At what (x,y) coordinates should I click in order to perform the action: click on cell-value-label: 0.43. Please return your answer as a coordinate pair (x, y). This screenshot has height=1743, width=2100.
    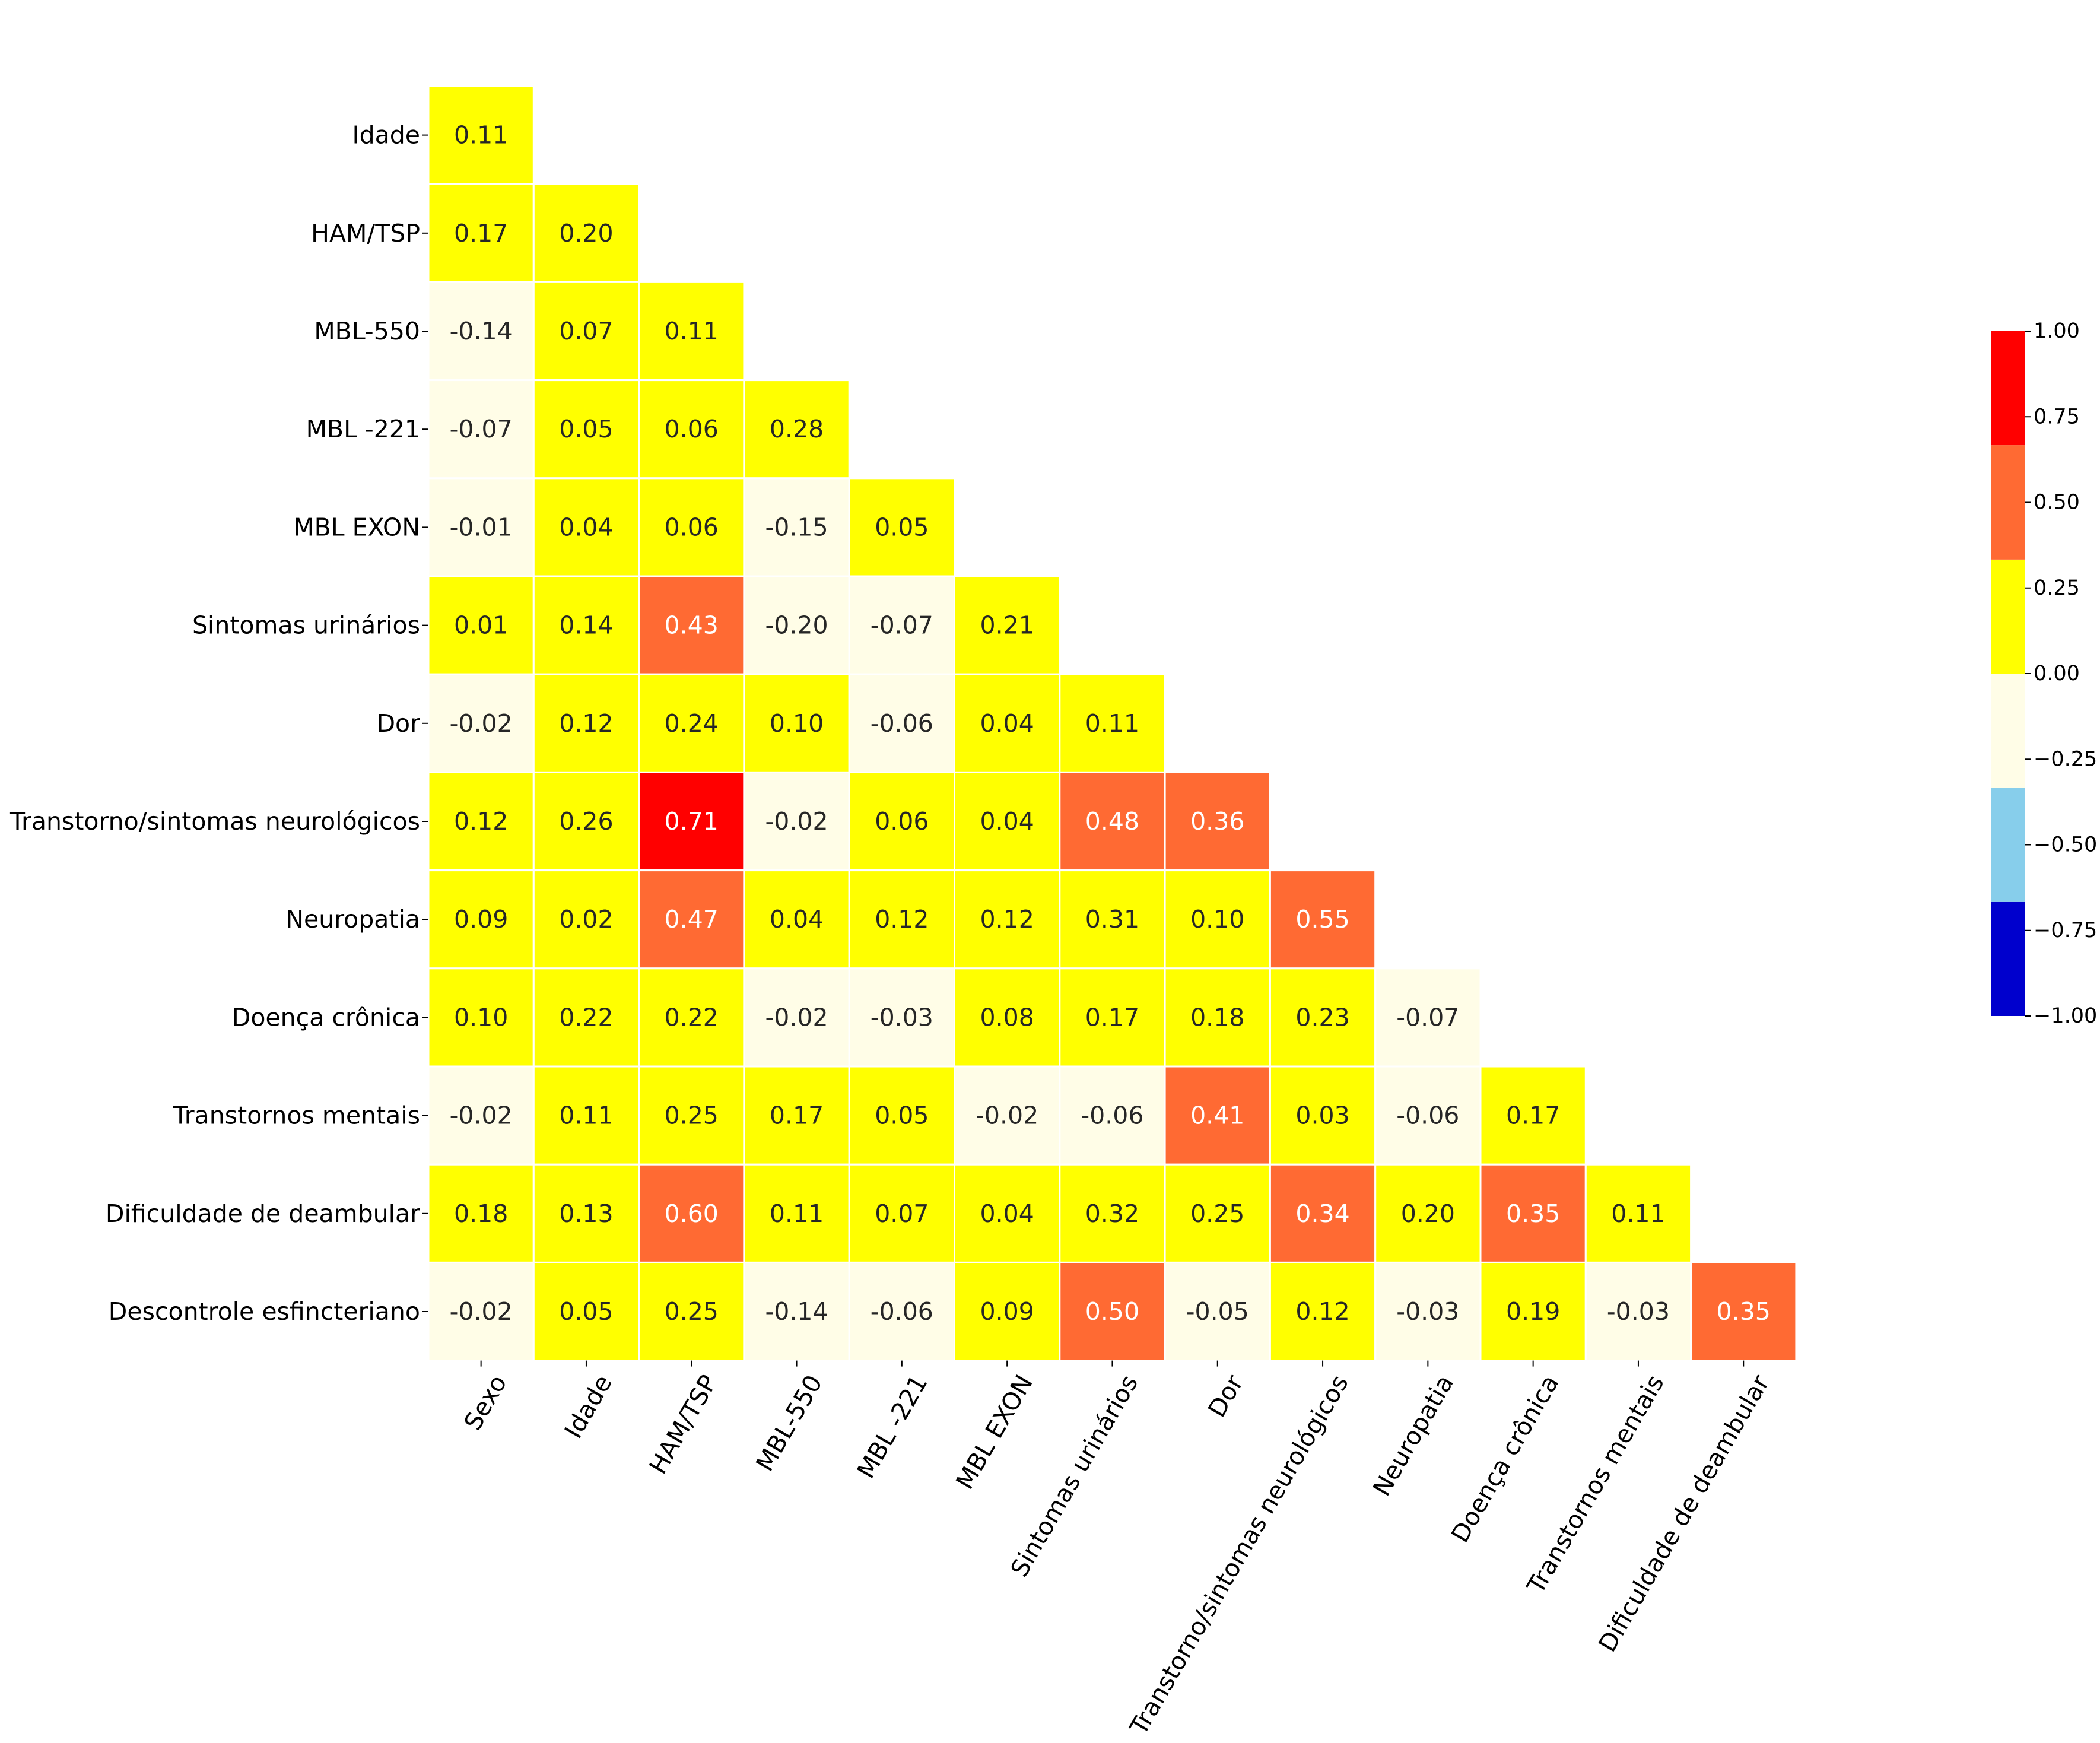
    Looking at the image, I should click on (692, 625).